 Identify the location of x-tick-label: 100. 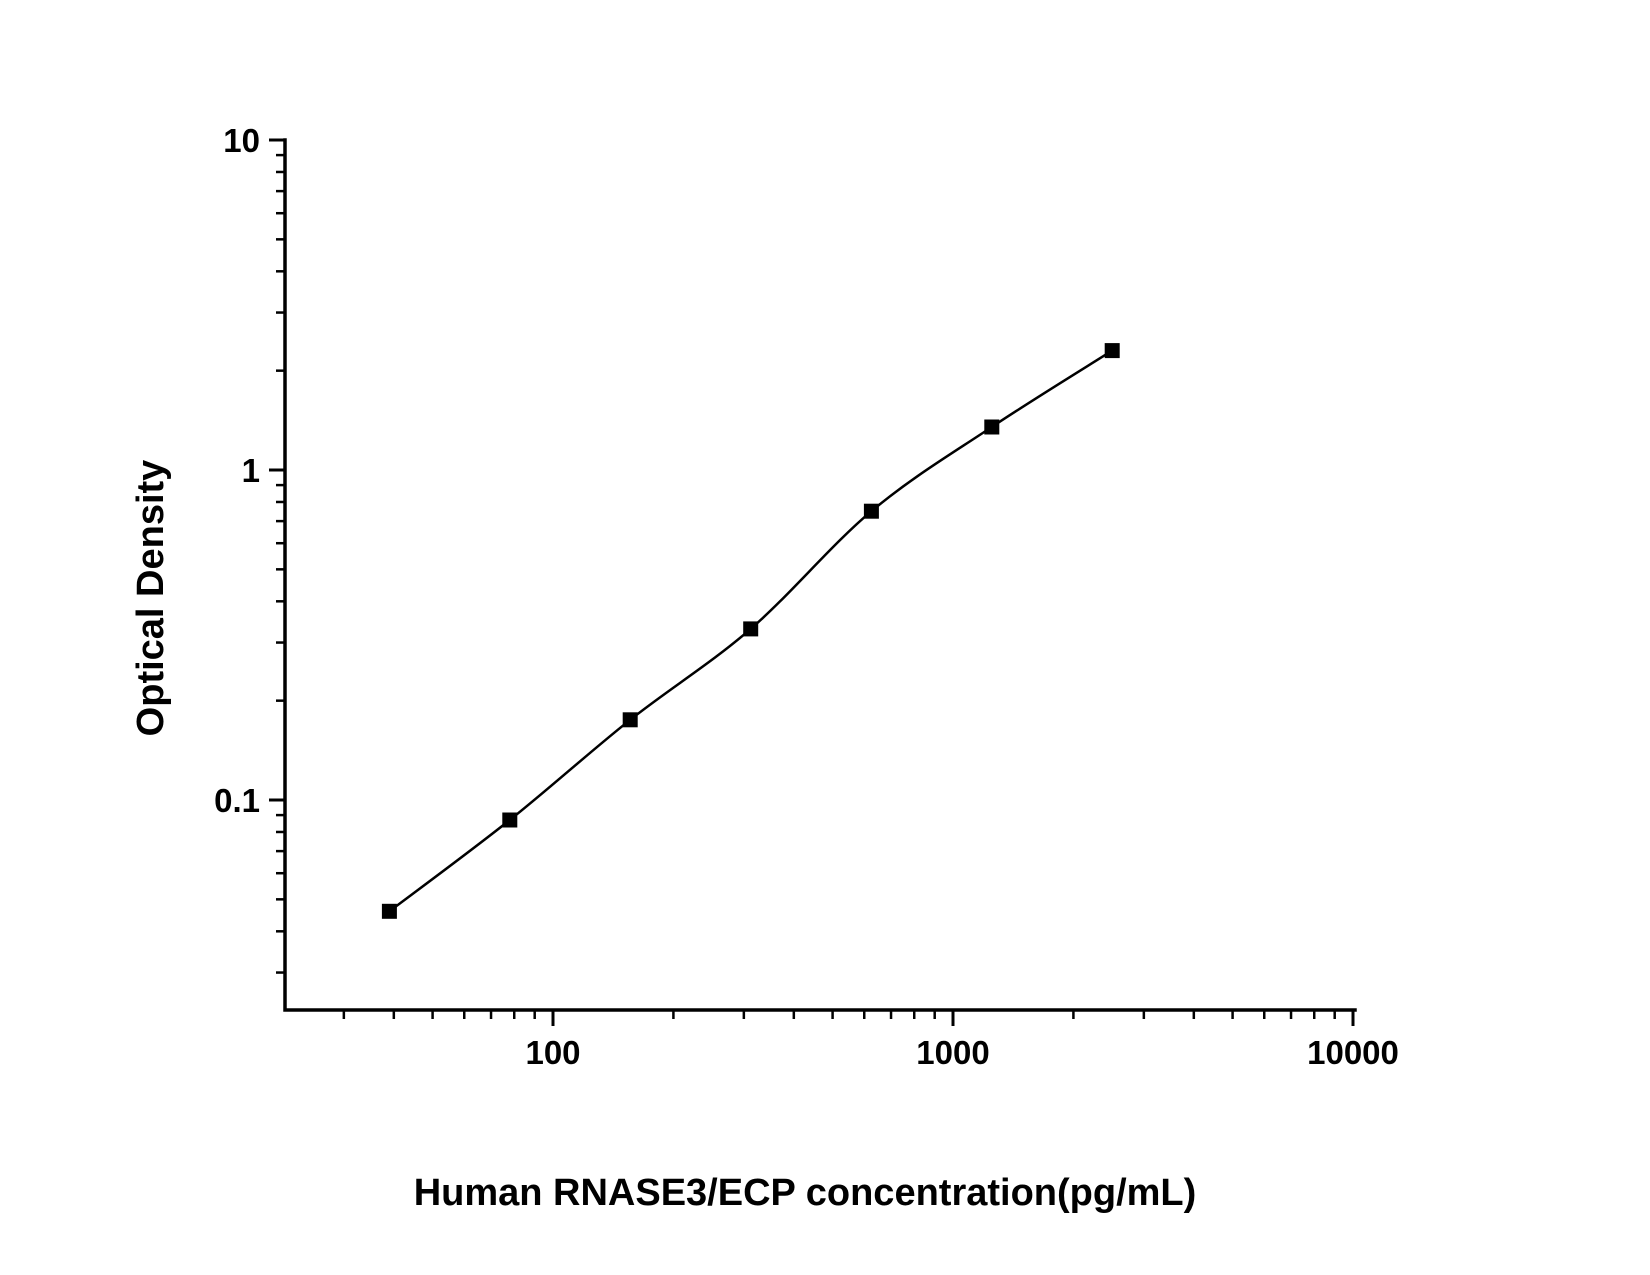
(552, 1052).